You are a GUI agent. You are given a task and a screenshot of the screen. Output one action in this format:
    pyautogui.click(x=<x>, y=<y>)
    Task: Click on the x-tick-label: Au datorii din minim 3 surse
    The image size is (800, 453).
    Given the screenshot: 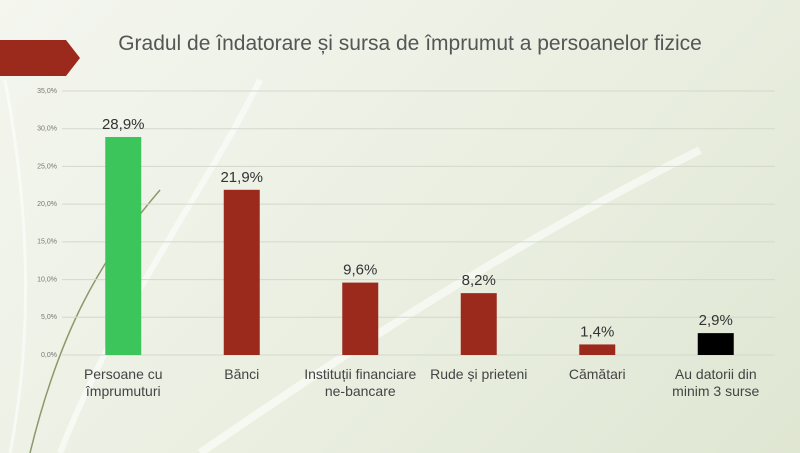 What is the action you would take?
    pyautogui.click(x=716, y=382)
    